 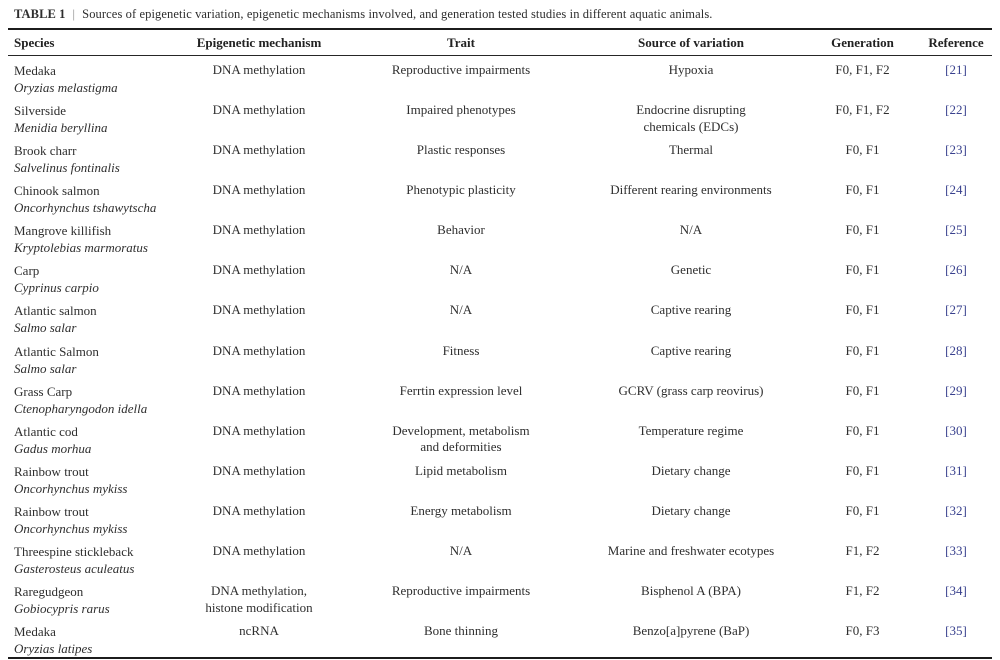 What do you see at coordinates (956, 230) in the screenshot?
I see `reference-link: [25]` at bounding box center [956, 230].